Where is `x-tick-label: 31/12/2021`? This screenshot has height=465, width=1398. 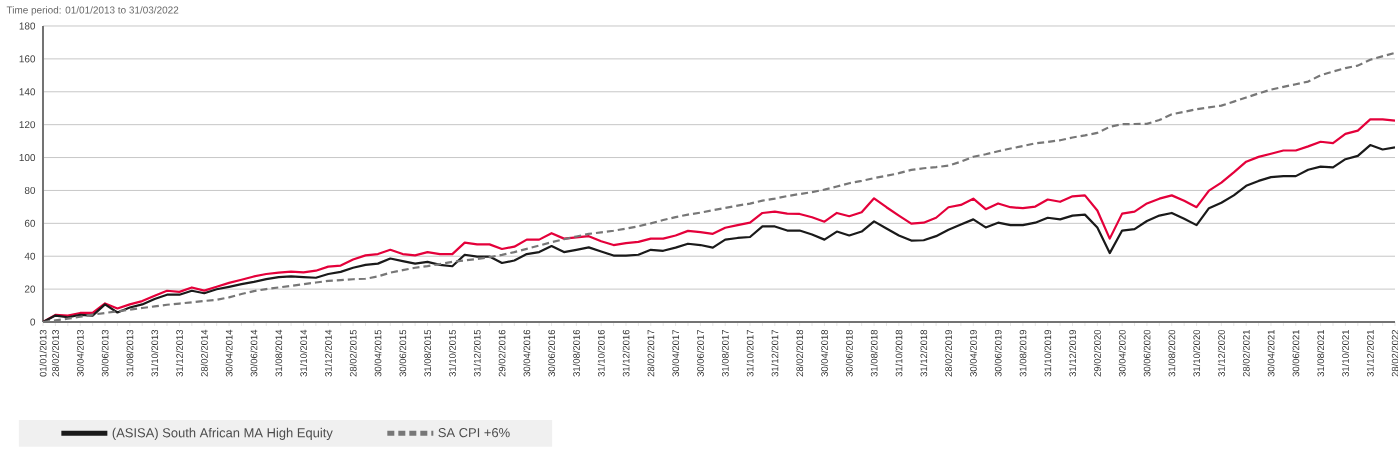 x-tick-label: 31/12/2021 is located at coordinates (1370, 353).